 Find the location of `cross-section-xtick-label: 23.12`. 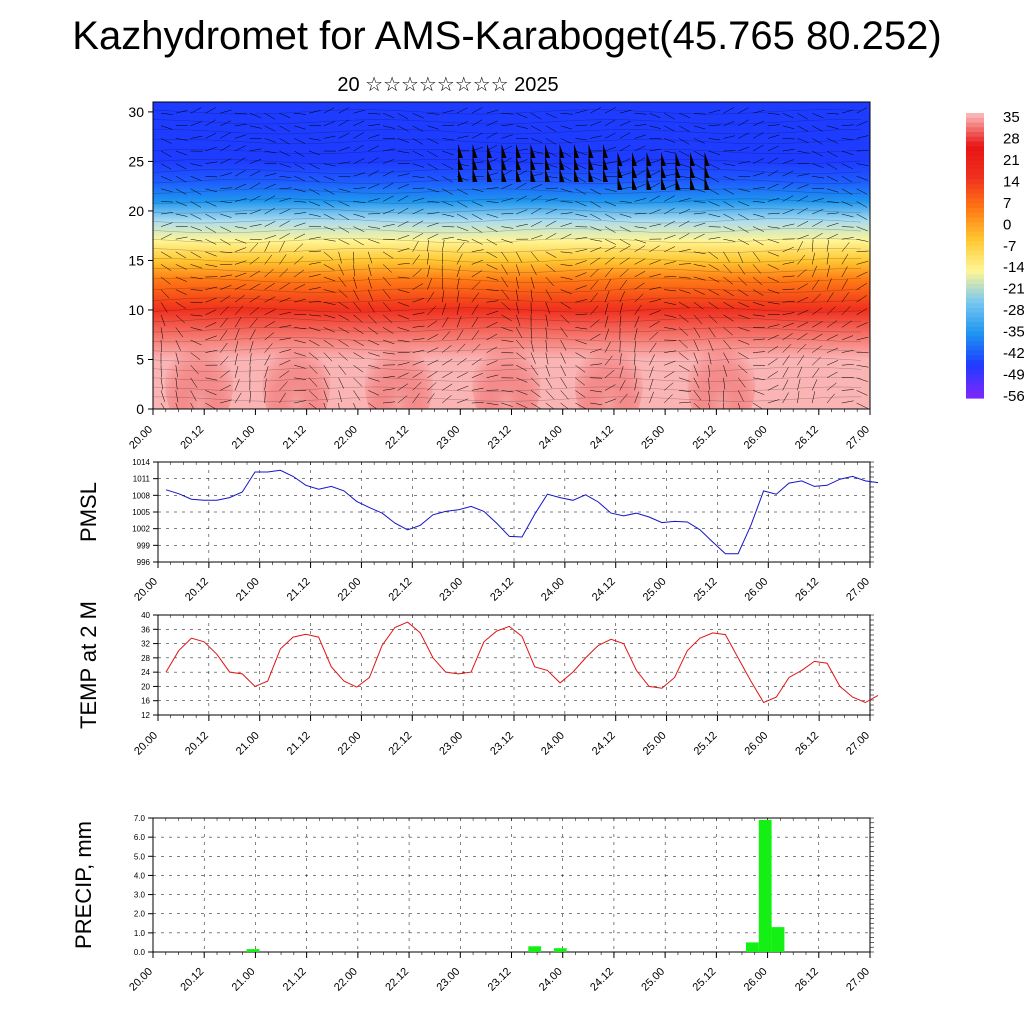

cross-section-xtick-label: 23.12 is located at coordinates (500, 438).